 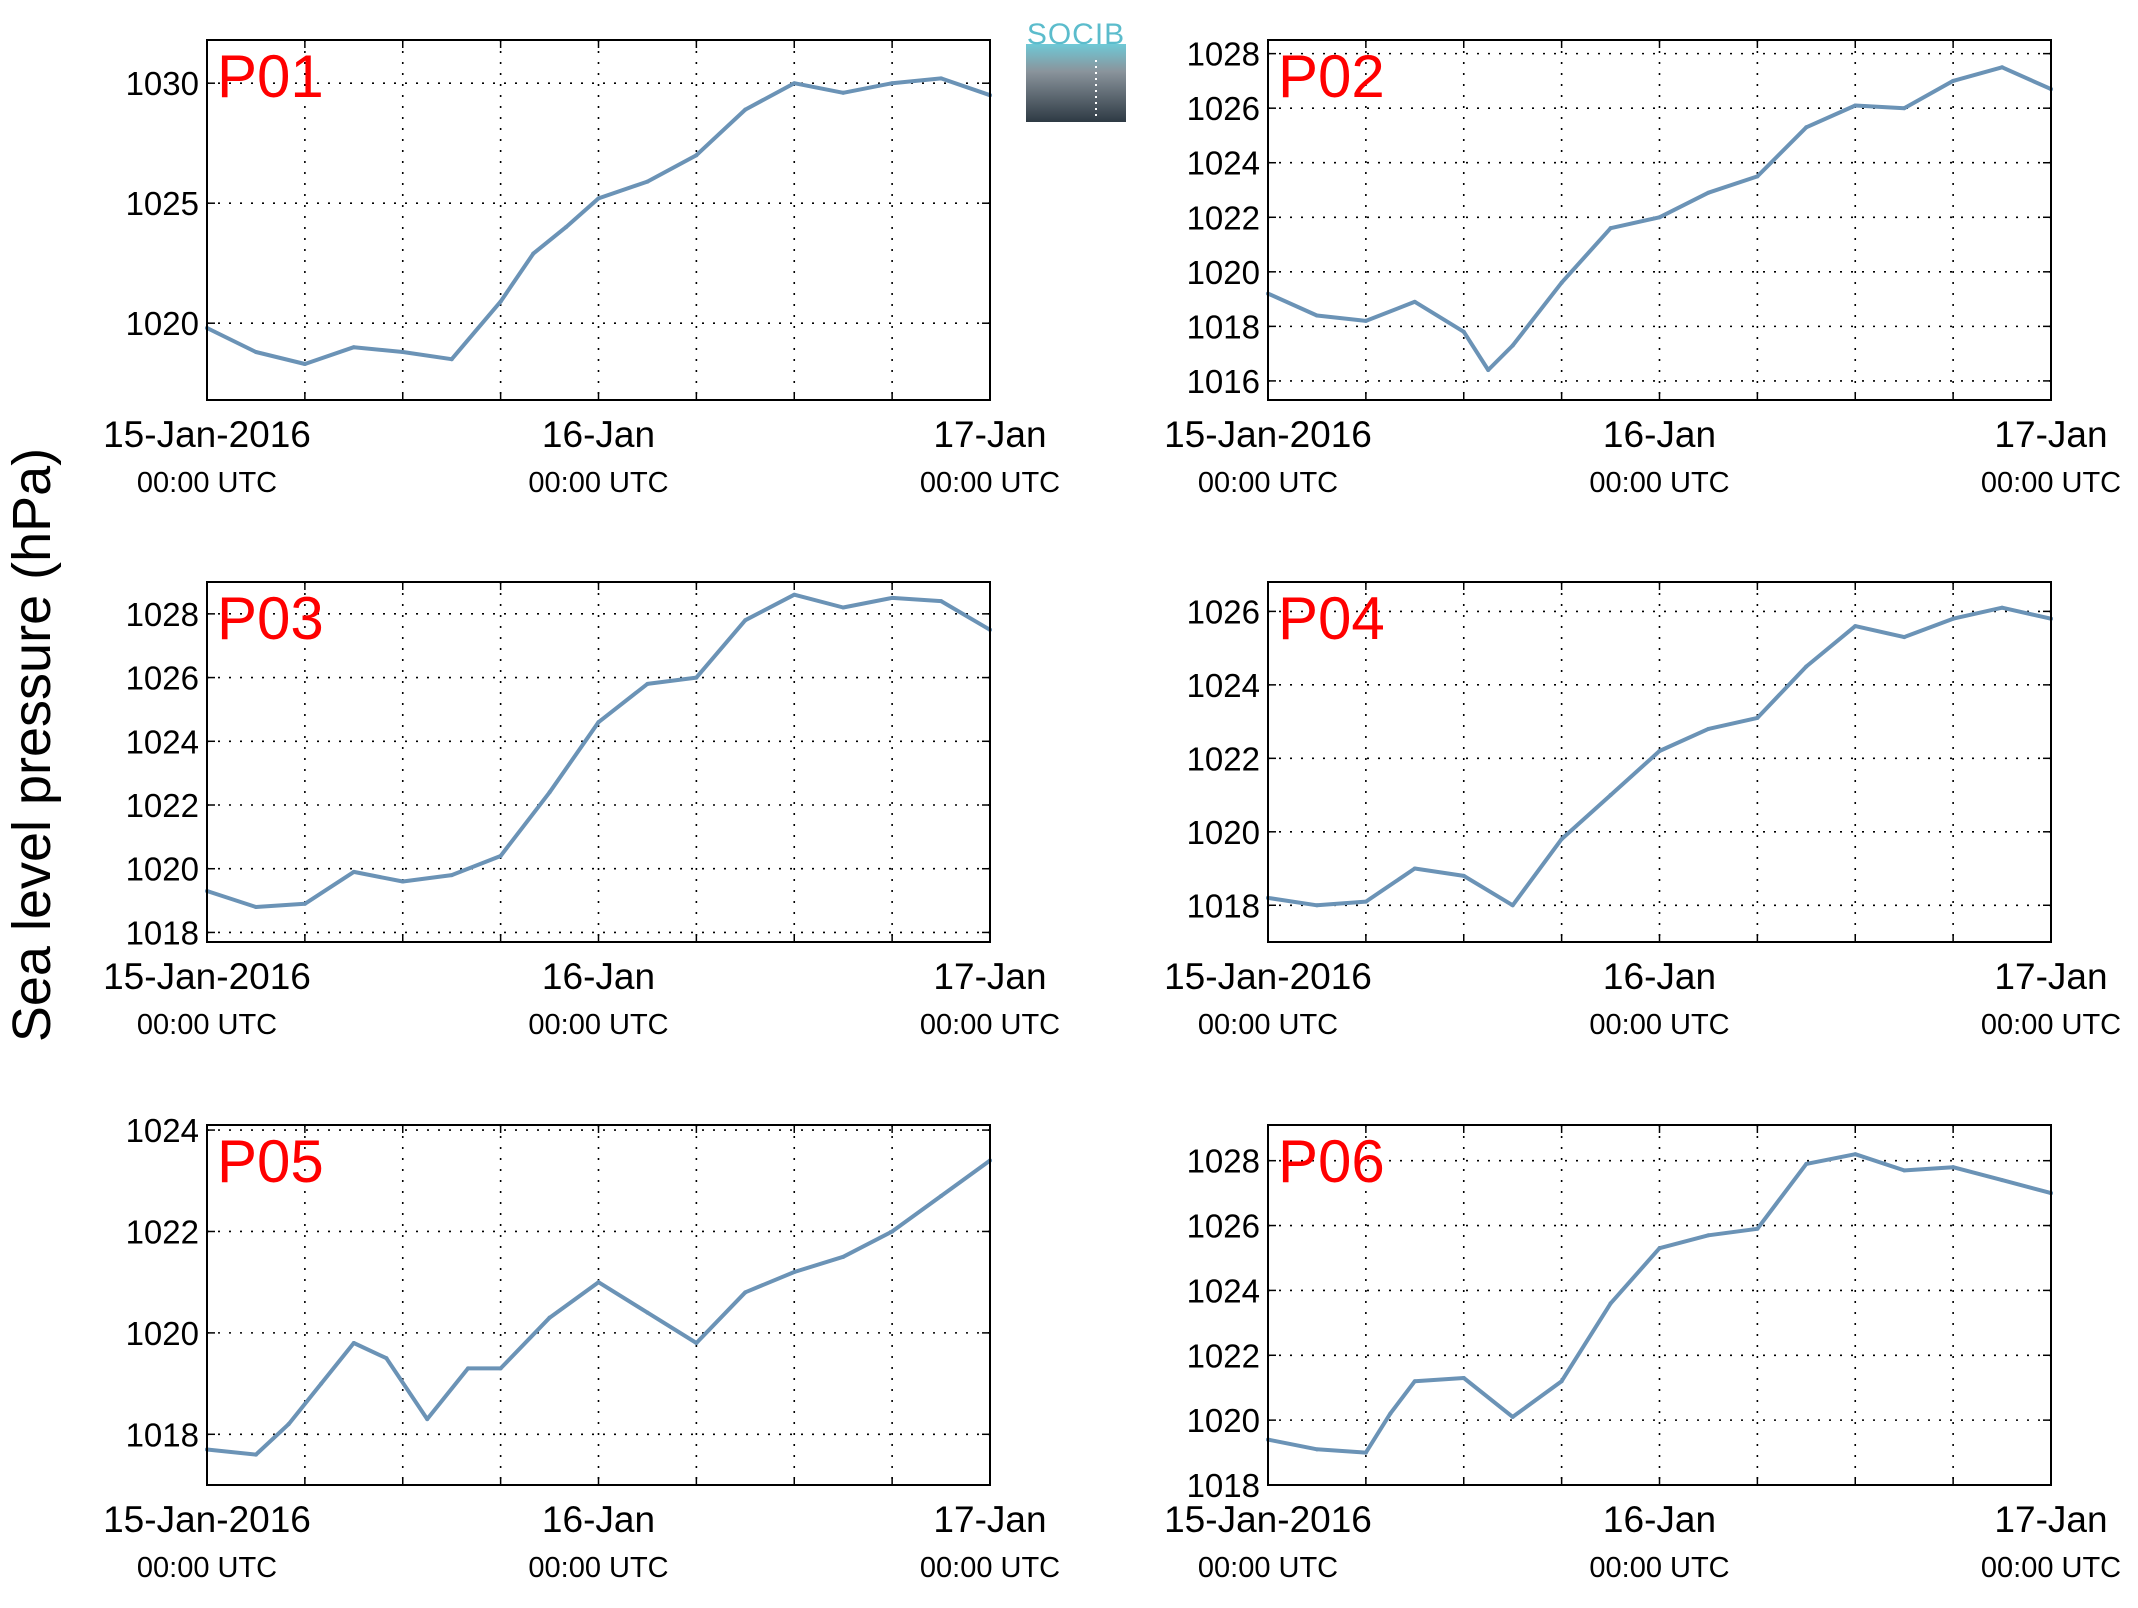 What do you see at coordinates (162, 83) in the screenshot?
I see `y-tick-label: 1030` at bounding box center [162, 83].